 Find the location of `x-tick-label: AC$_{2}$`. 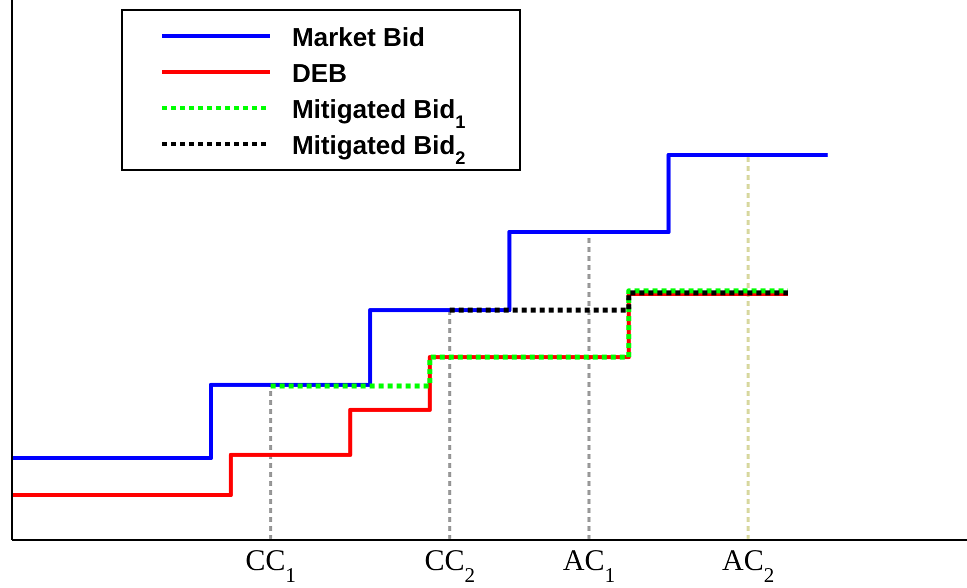

x-tick-label: AC$_{2}$ is located at coordinates (748, 565).